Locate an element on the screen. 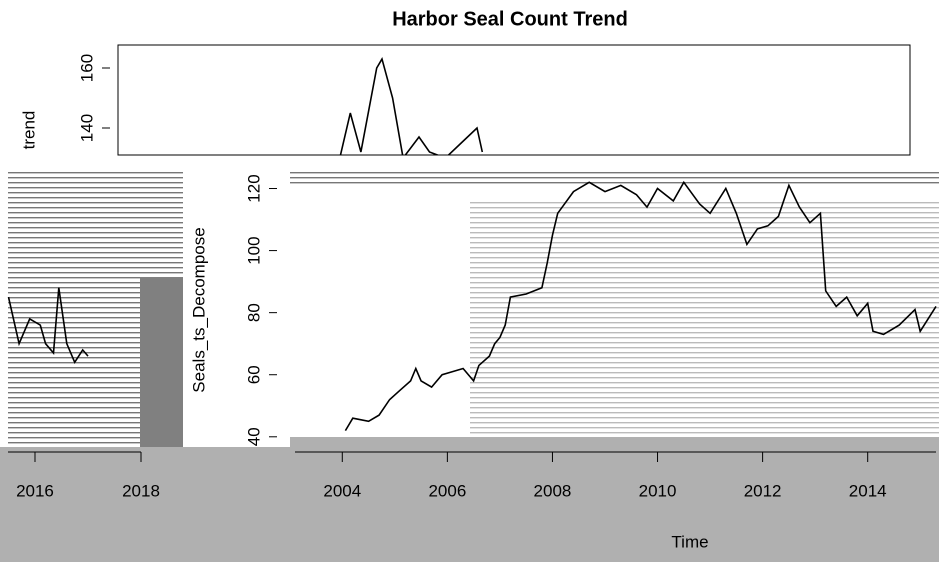  y-tick-label: 100 is located at coordinates (253, 250).